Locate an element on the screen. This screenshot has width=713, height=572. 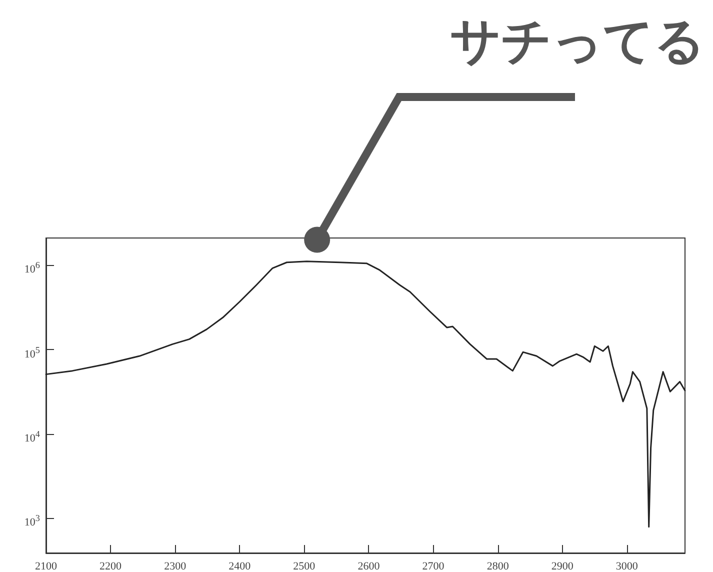
y-tick-label: 10$^{5}$ is located at coordinates (32, 353).